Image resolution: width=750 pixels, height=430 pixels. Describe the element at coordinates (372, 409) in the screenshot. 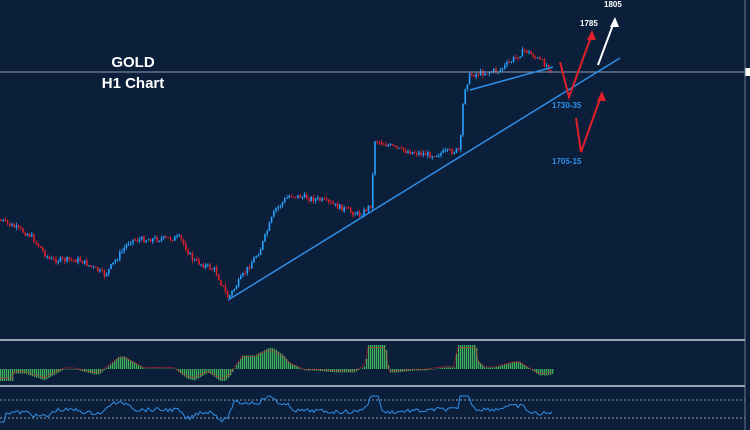

I see `rsi-panel` at that location.